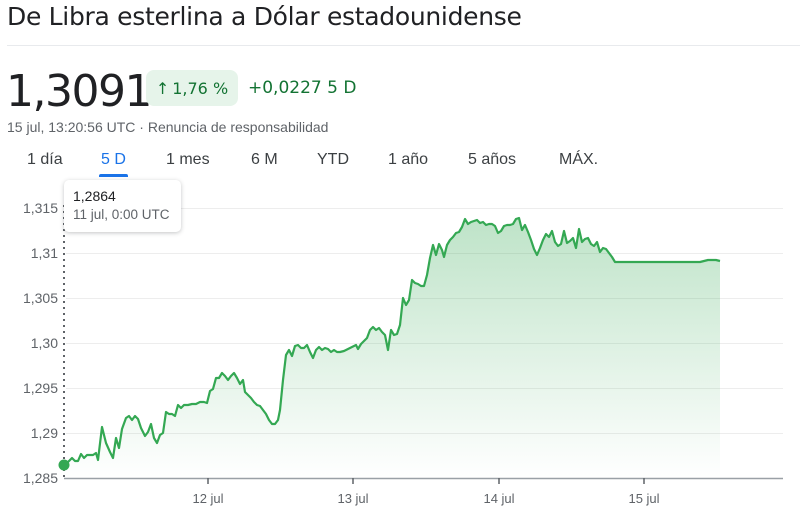 The image size is (800, 521). What do you see at coordinates (285, 88) in the screenshot?
I see `absolute-change-value: +0,0227` at bounding box center [285, 88].